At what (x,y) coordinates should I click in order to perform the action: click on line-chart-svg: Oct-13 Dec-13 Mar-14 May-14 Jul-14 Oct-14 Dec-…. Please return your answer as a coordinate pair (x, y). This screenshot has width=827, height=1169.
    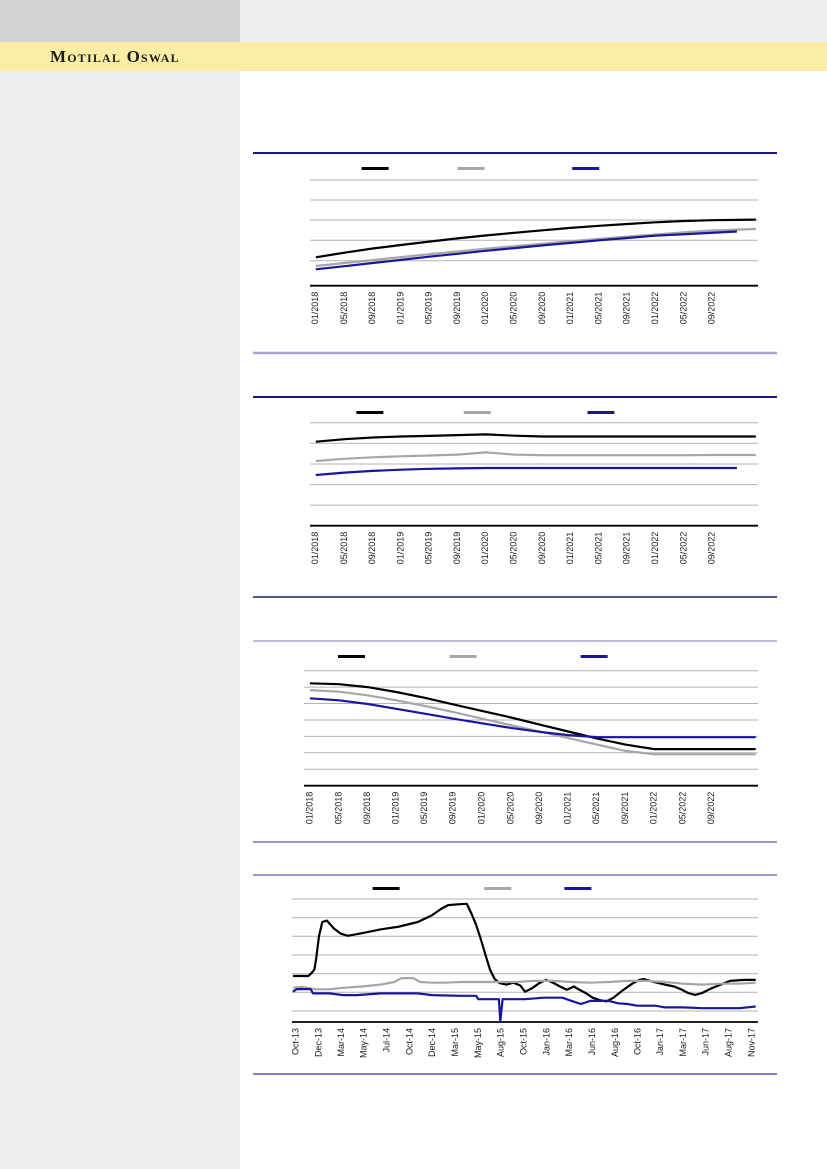
    Looking at the image, I should click on (515, 974).